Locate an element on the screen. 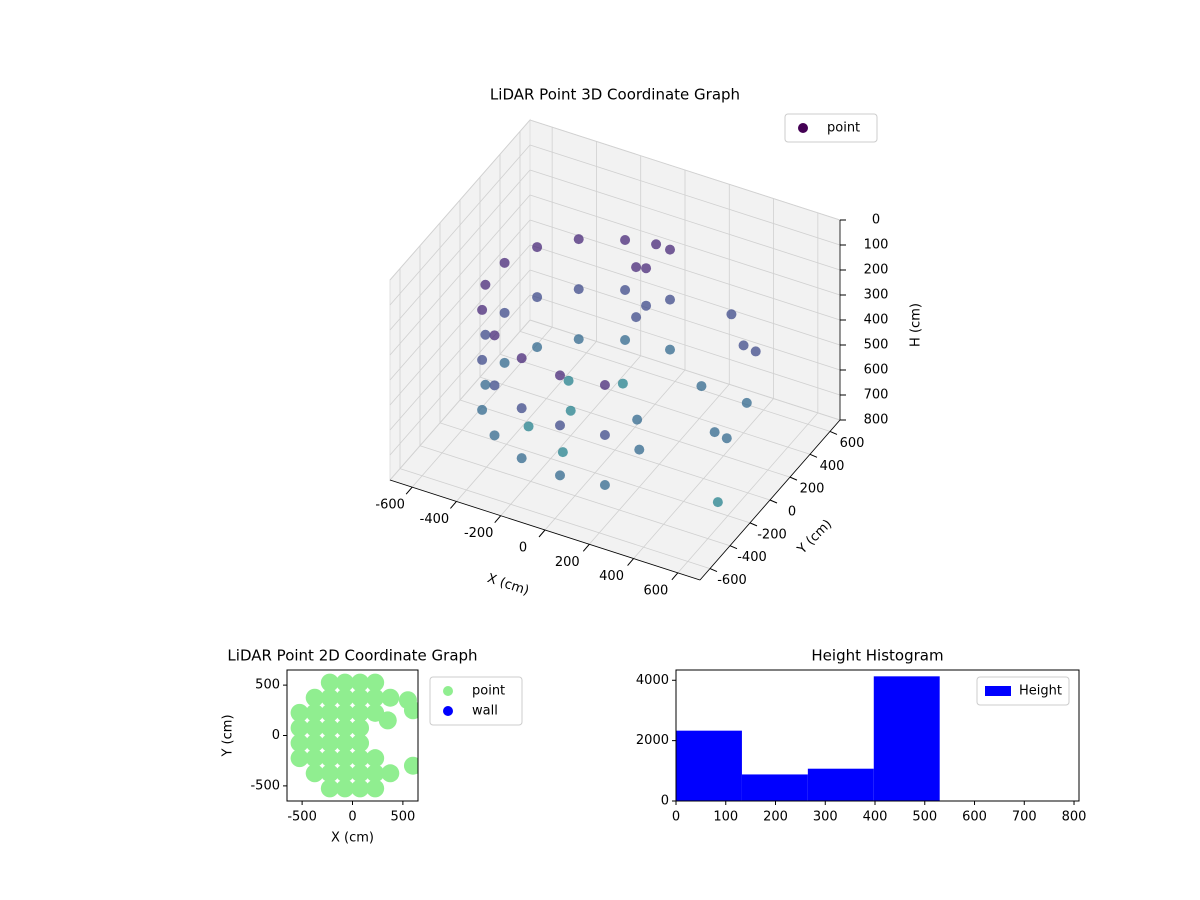  x-tick-label: -500 is located at coordinates (302, 817).